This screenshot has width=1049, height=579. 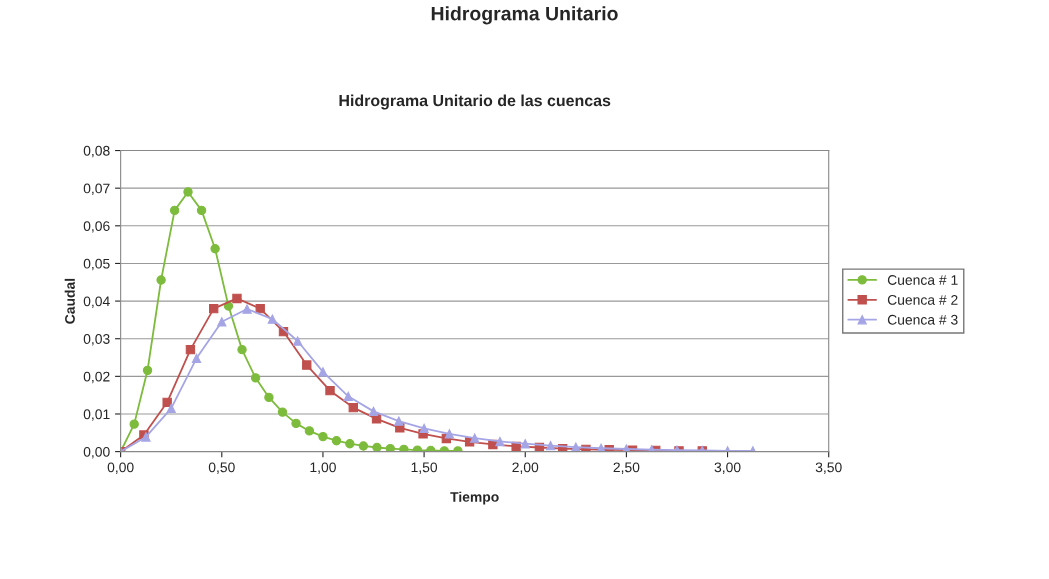 I want to click on y-tick-label: 0,03, so click(x=96, y=340).